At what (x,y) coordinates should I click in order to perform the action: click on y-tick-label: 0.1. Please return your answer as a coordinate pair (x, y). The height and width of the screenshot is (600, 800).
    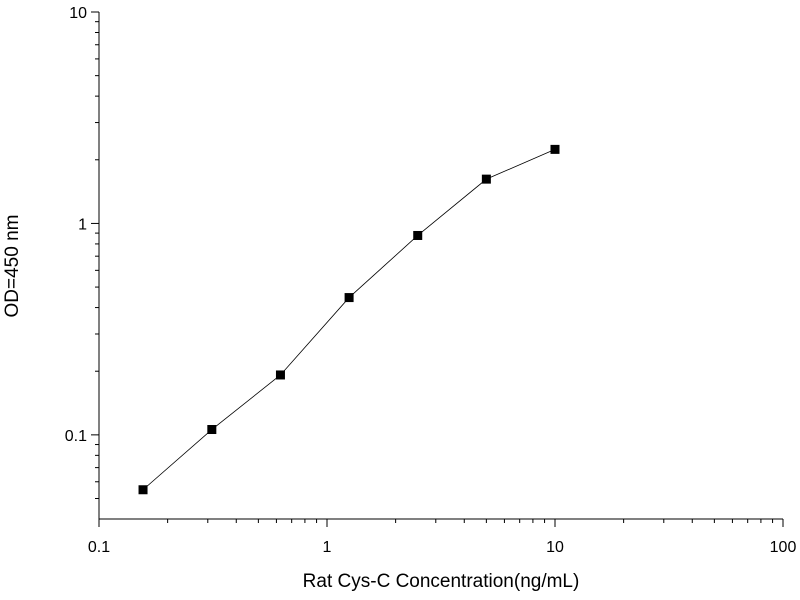
    Looking at the image, I should click on (76, 436).